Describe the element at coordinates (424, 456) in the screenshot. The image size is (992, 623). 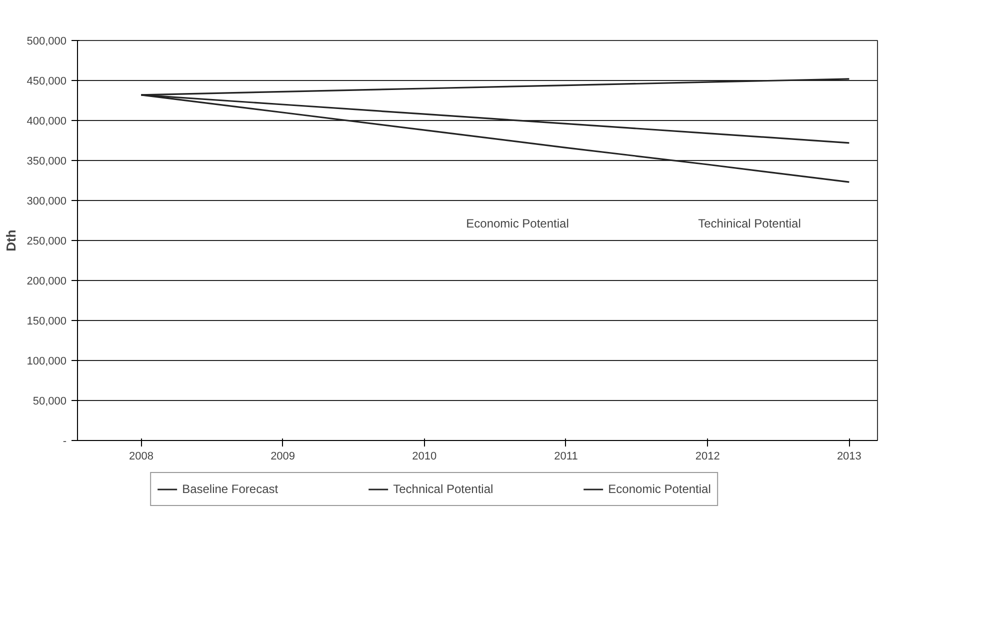
I see `x-tick-label: 2010` at that location.